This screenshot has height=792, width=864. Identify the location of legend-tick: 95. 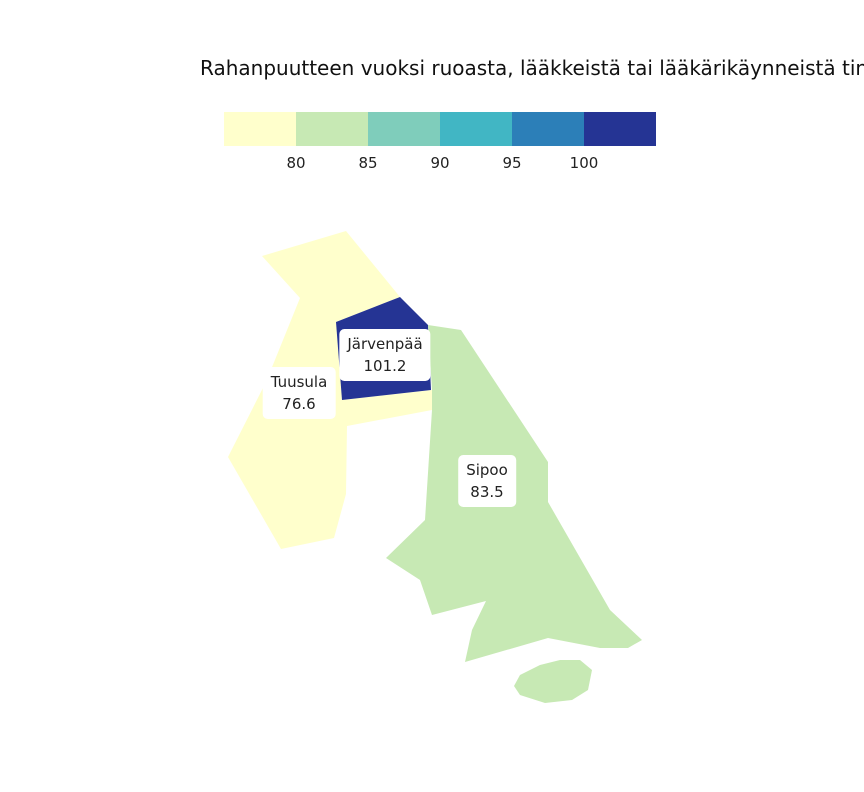
(512, 163).